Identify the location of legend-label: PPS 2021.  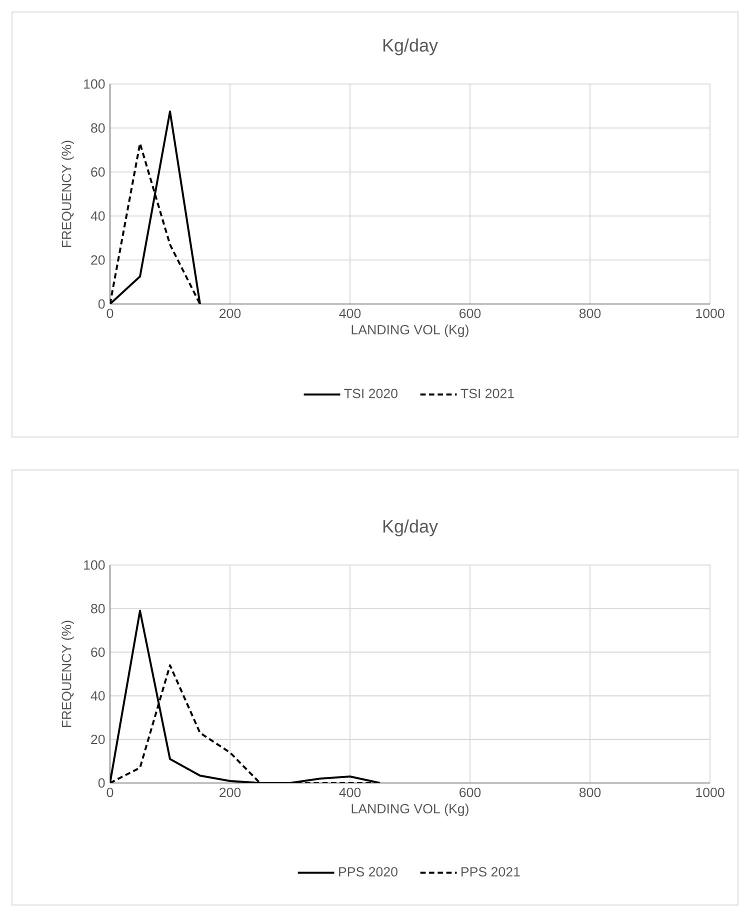
(491, 872).